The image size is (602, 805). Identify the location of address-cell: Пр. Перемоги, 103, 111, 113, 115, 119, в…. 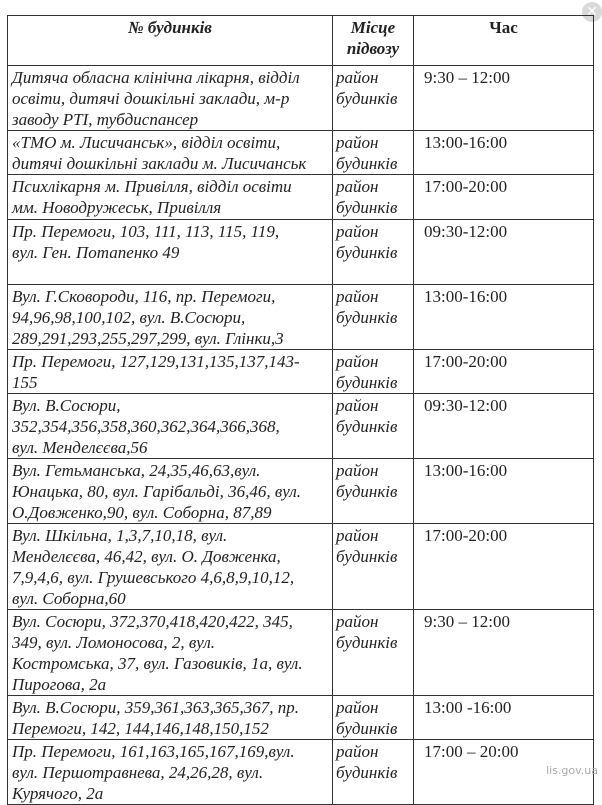
(170, 252).